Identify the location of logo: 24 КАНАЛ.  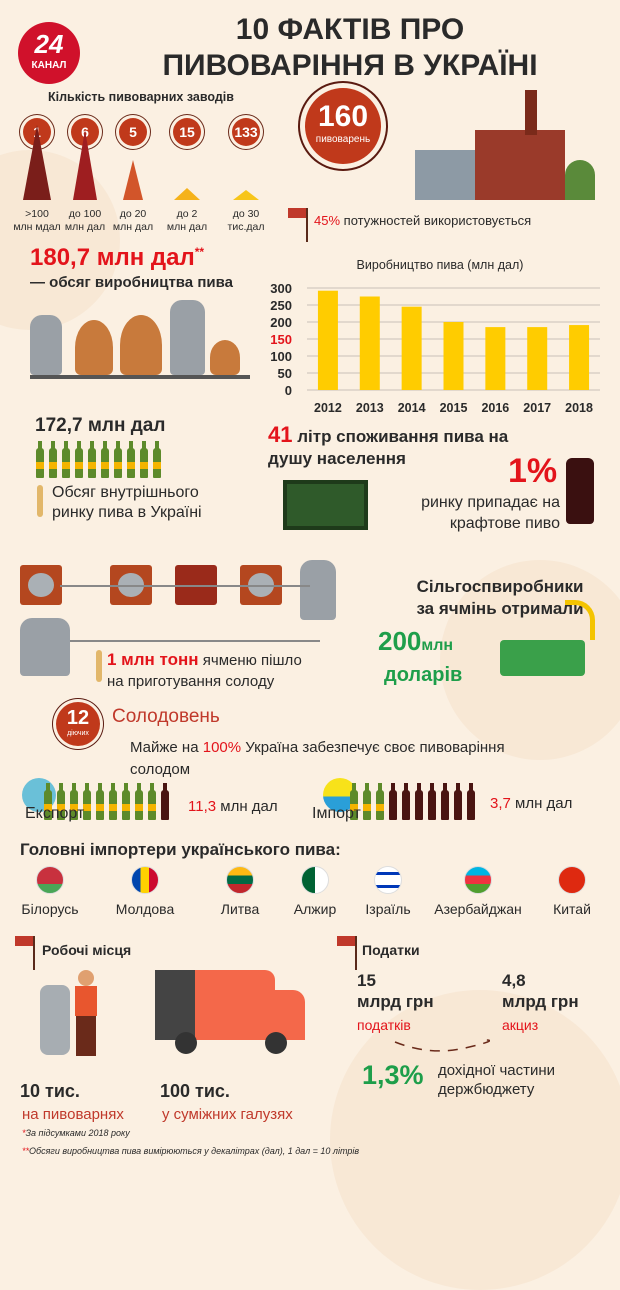
(49, 53).